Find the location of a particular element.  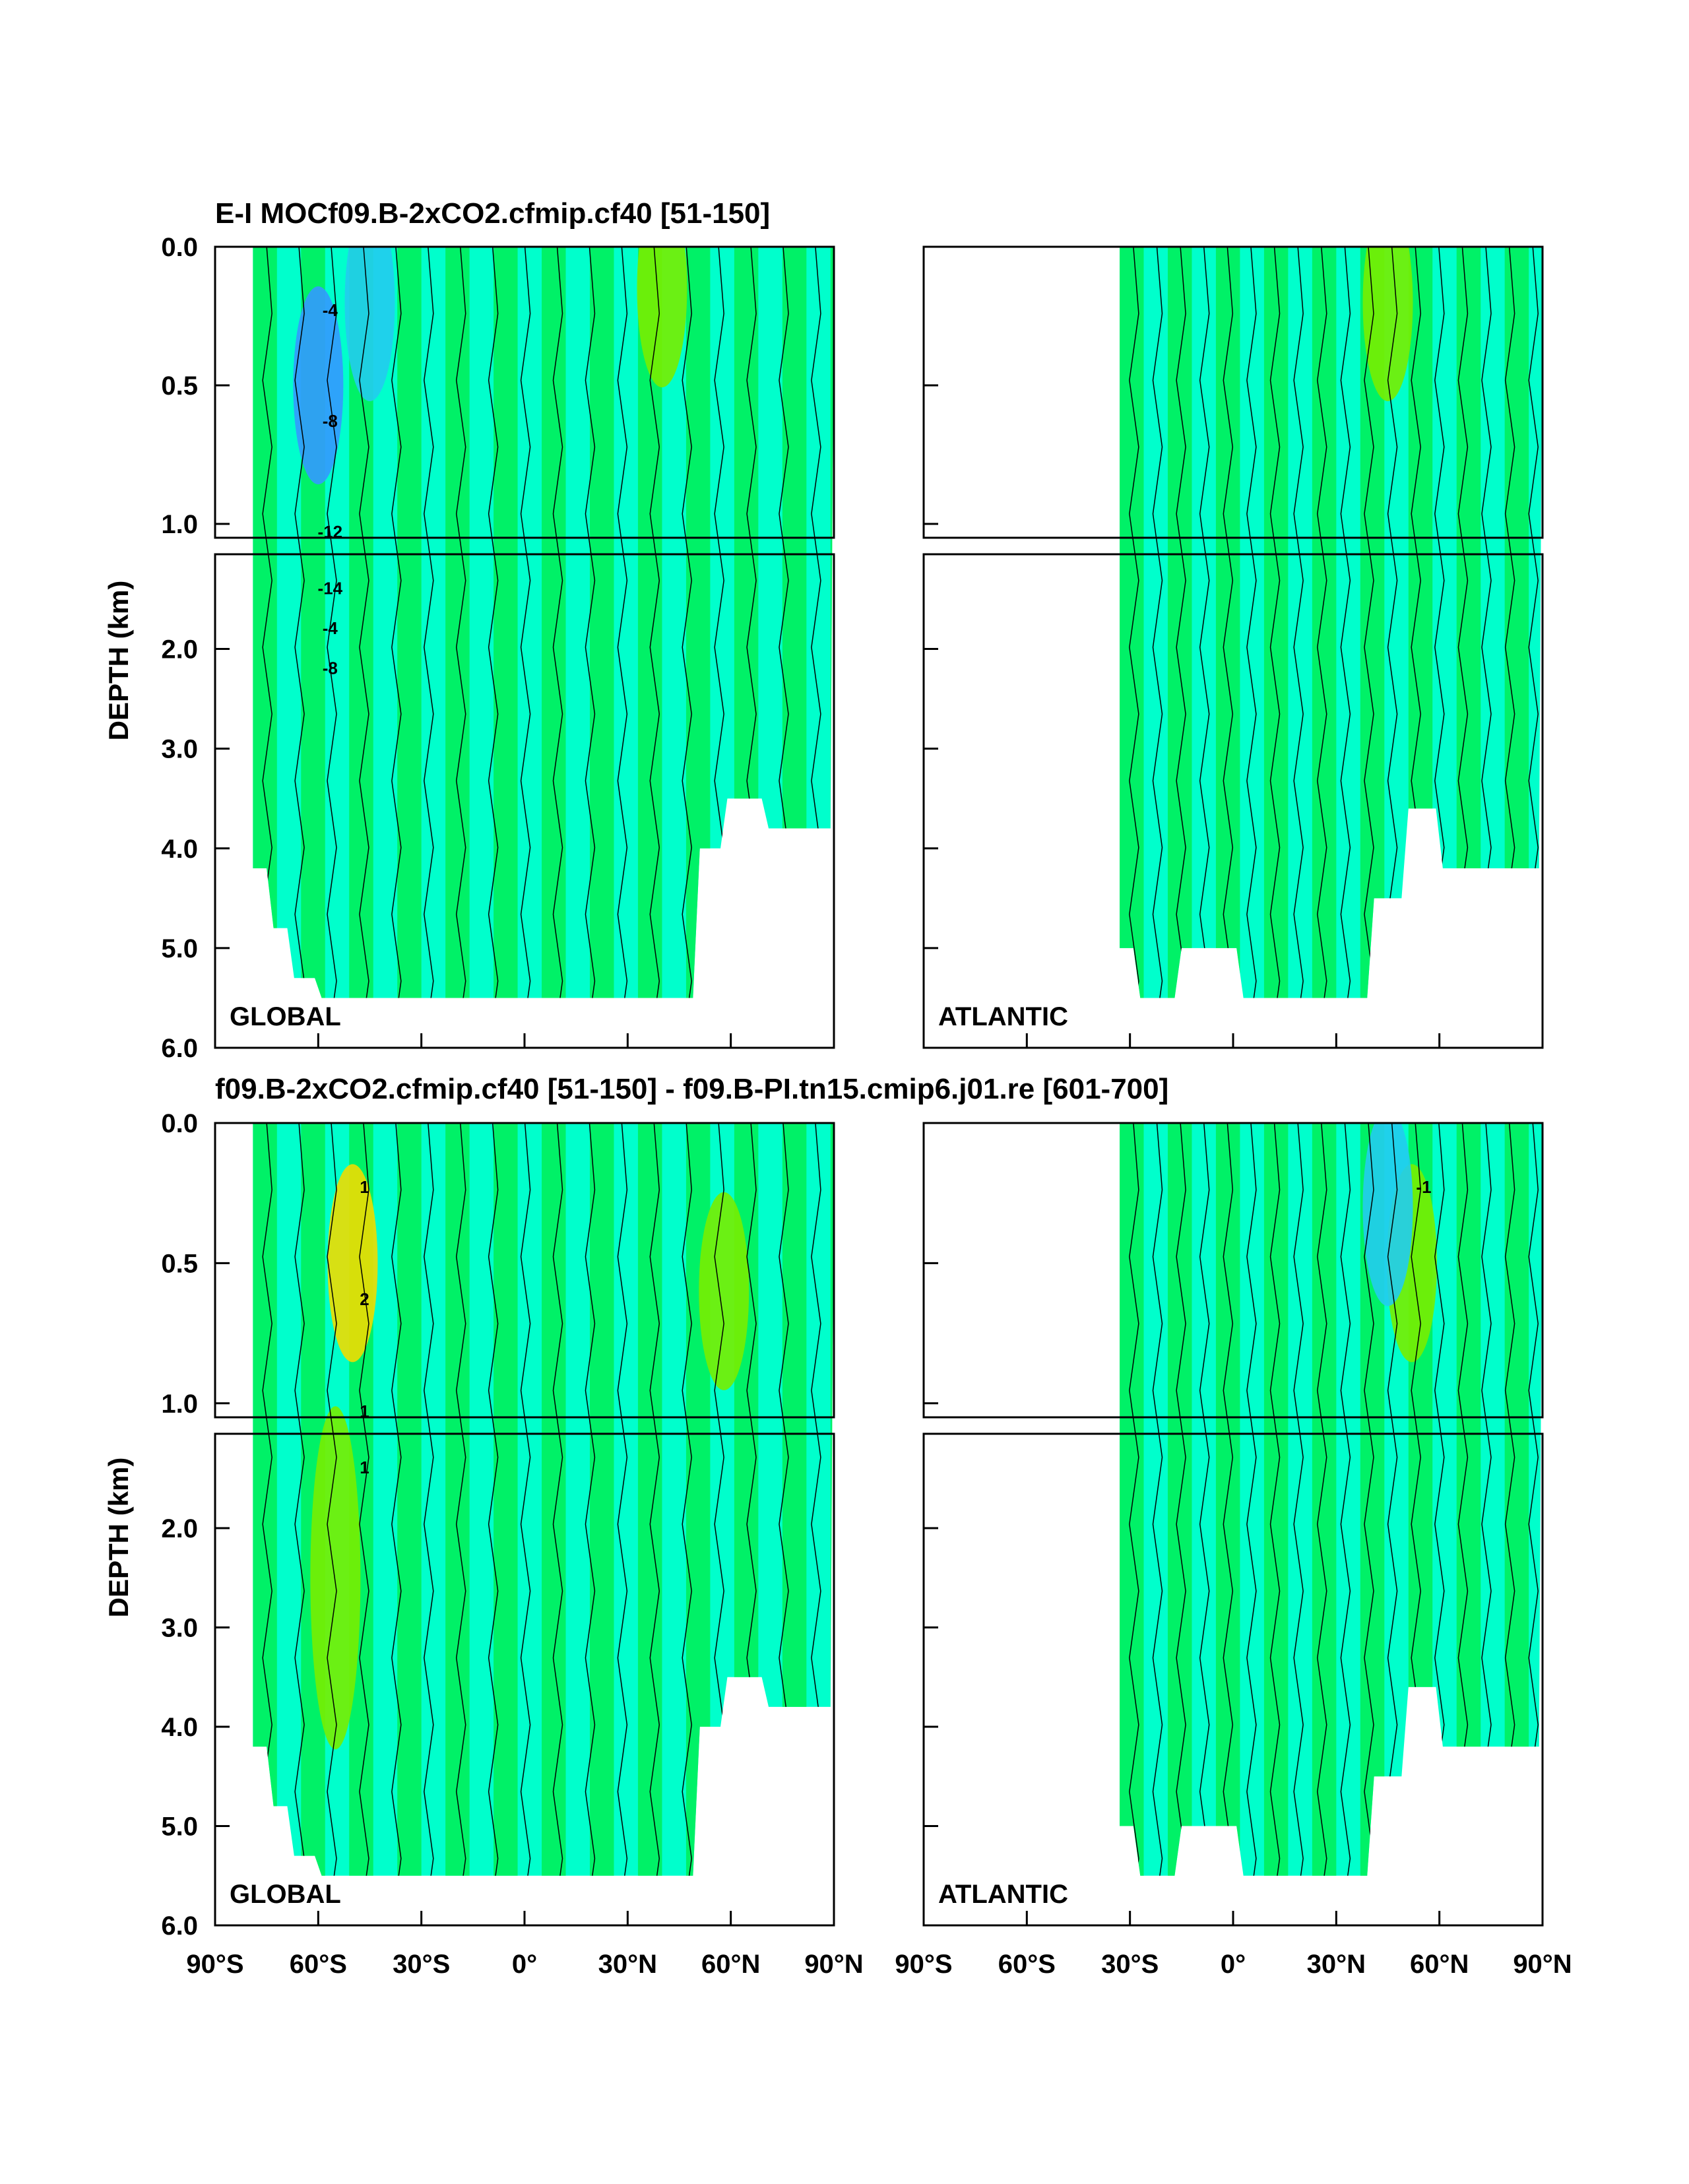

upper-frame is located at coordinates (1233, 392).